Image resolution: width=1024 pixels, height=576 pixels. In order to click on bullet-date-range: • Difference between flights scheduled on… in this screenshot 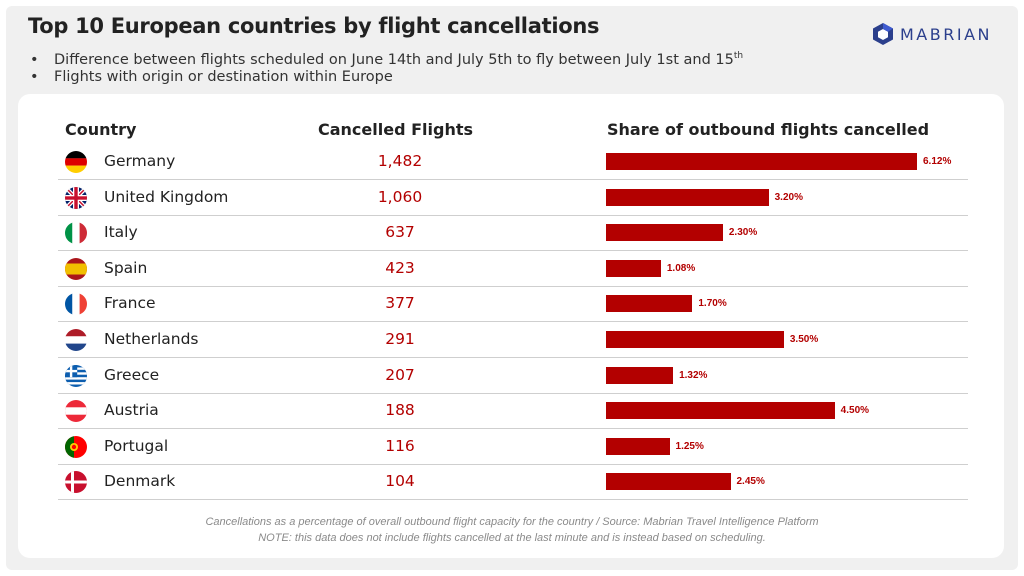, I will do `click(387, 57)`.